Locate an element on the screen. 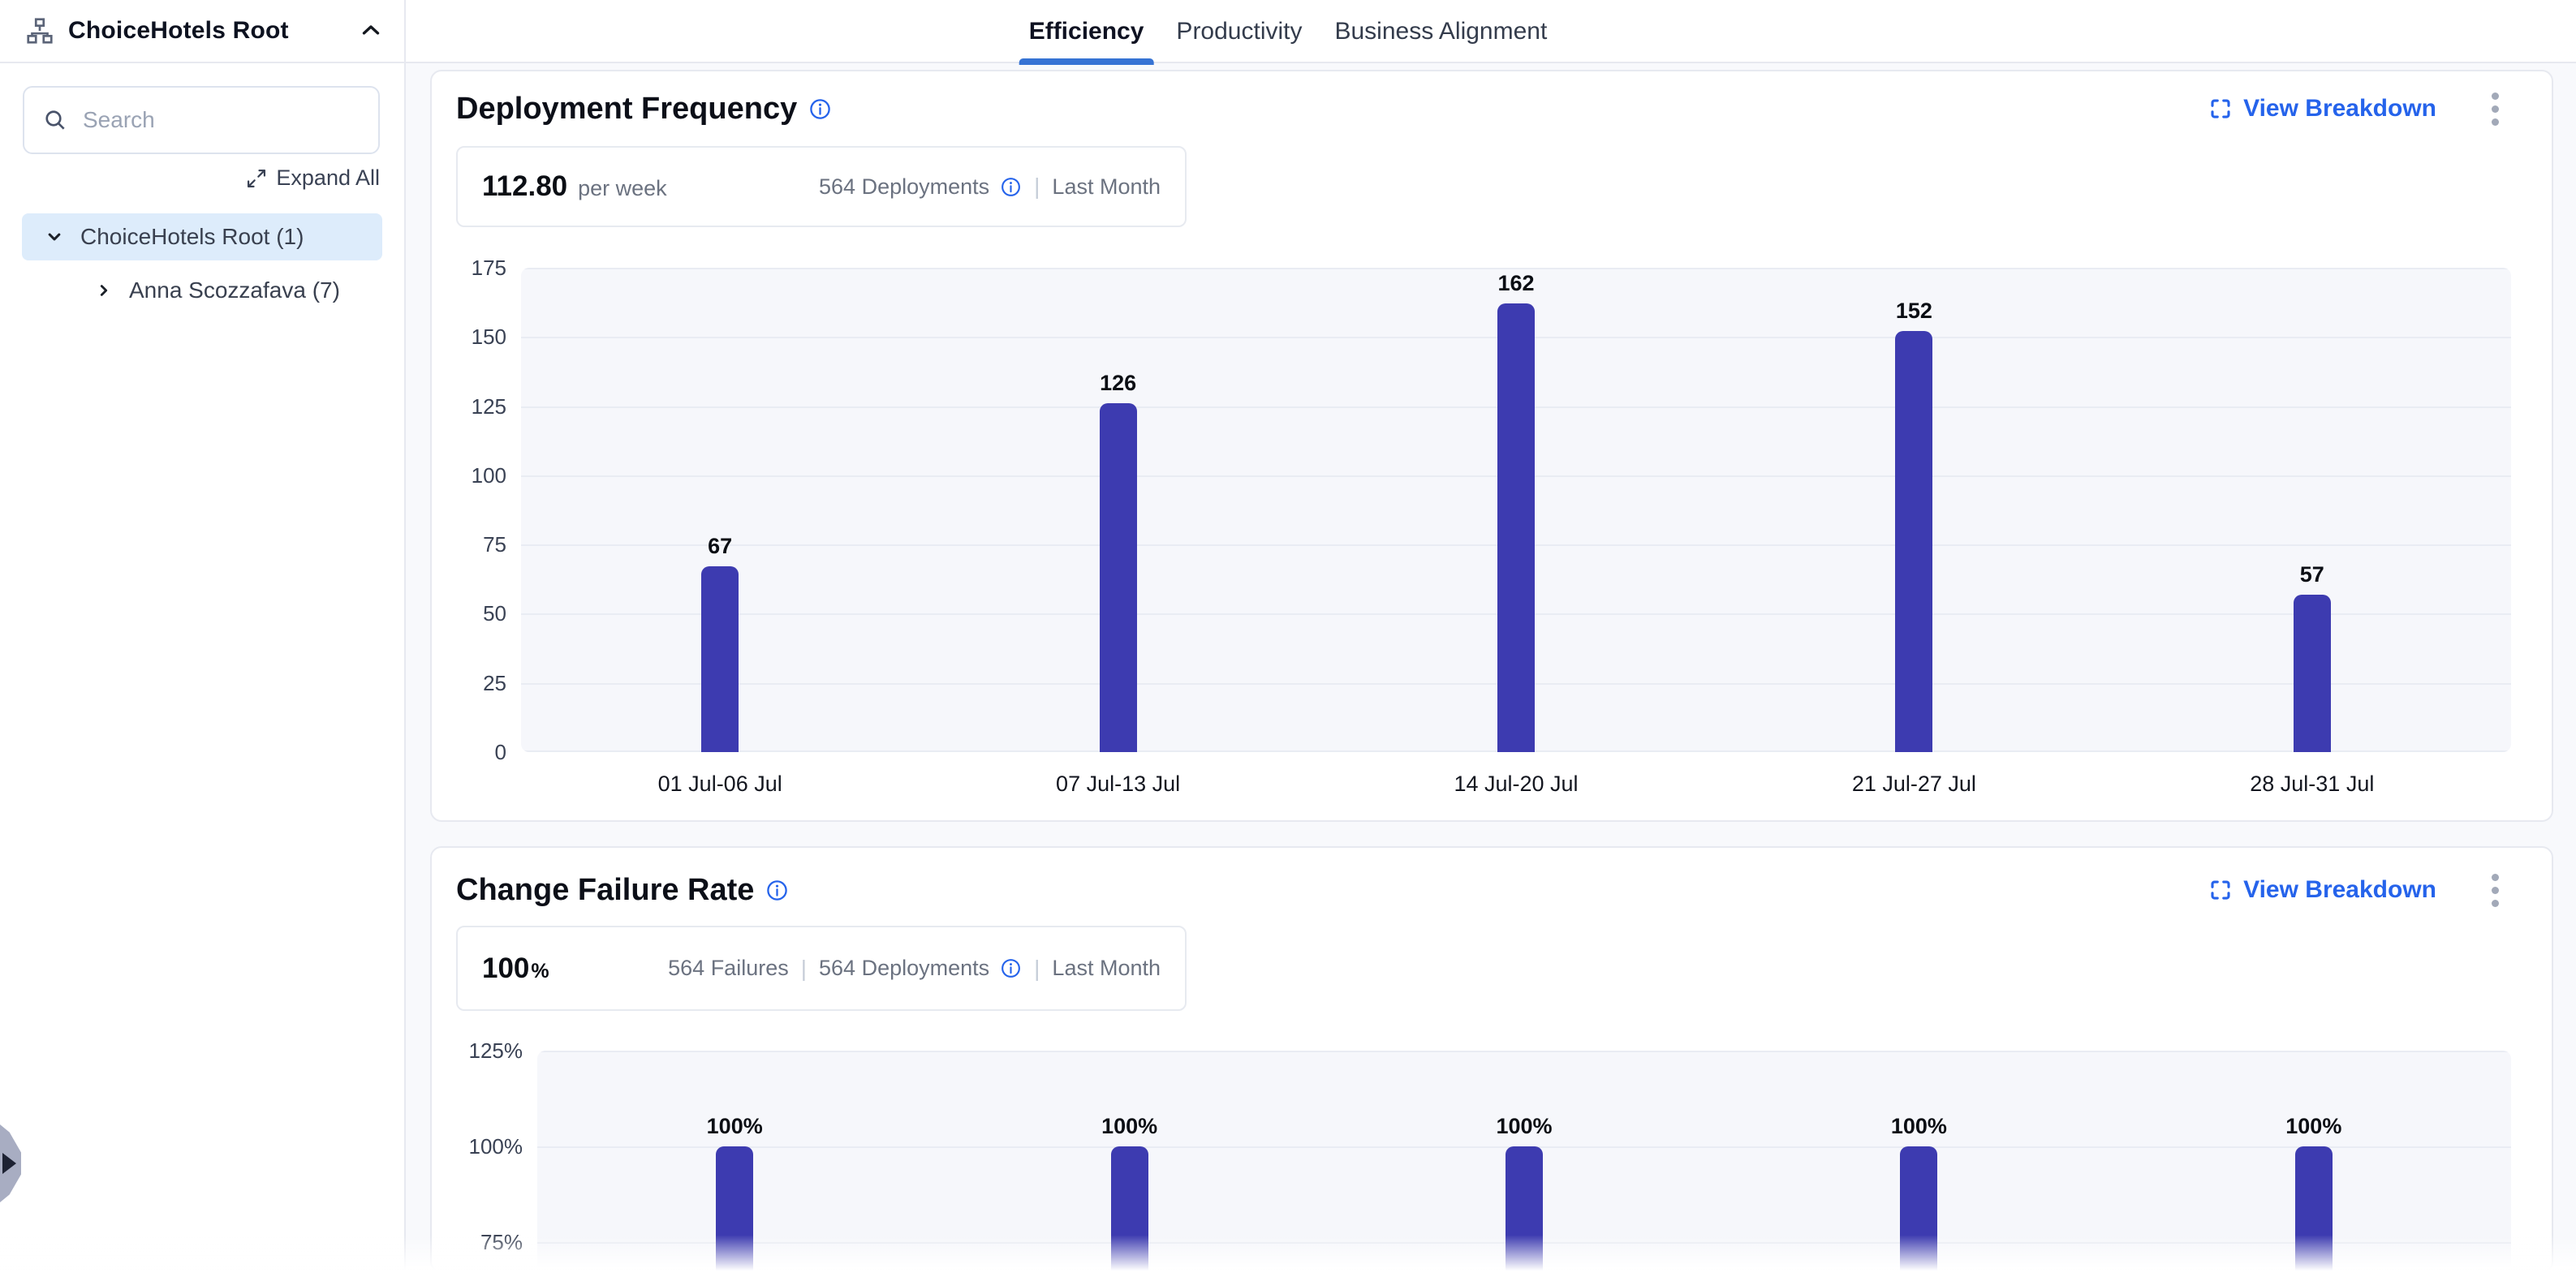 The height and width of the screenshot is (1277, 2576). expand-all-label: Expand All is located at coordinates (328, 178).